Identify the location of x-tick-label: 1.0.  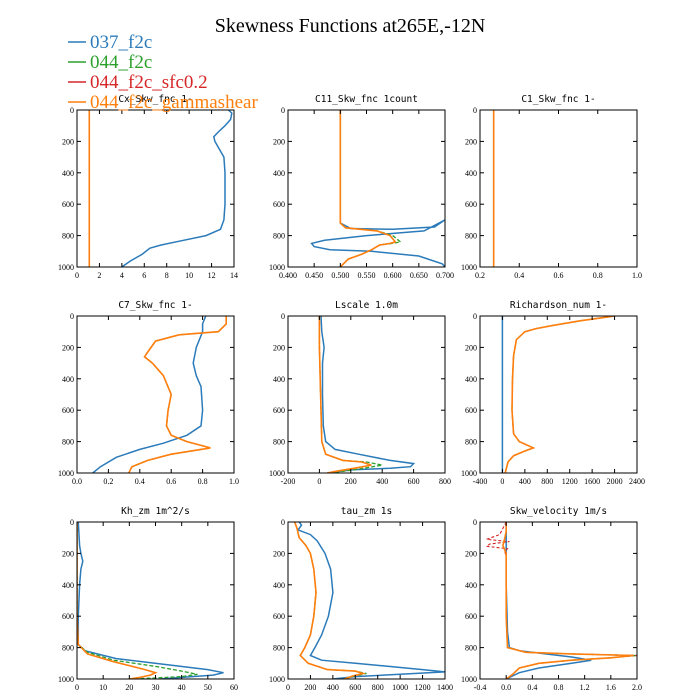
(234, 481).